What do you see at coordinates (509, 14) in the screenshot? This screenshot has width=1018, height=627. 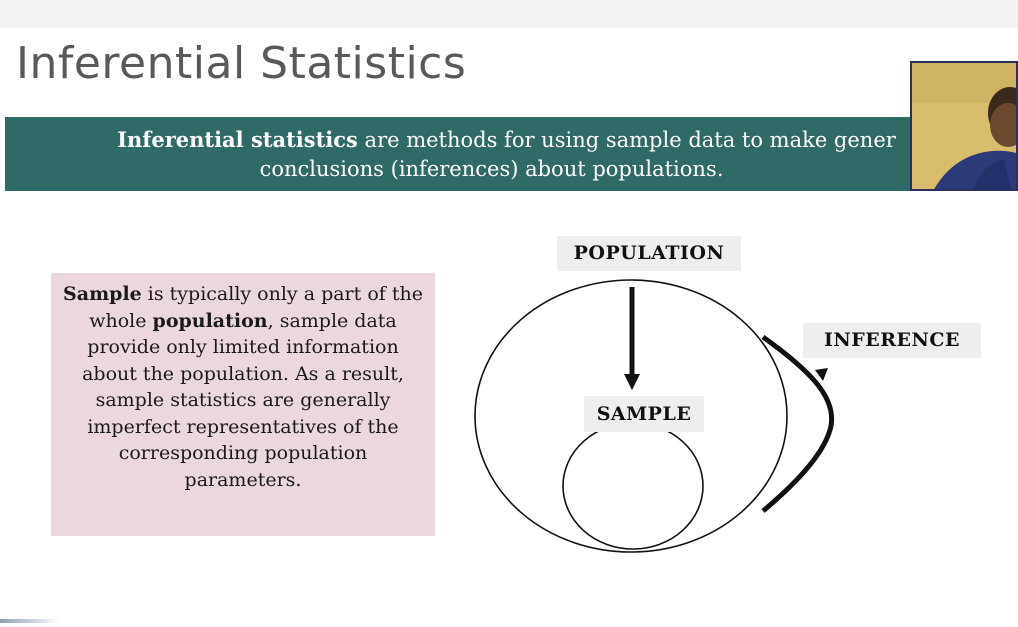 I see `top-strip` at bounding box center [509, 14].